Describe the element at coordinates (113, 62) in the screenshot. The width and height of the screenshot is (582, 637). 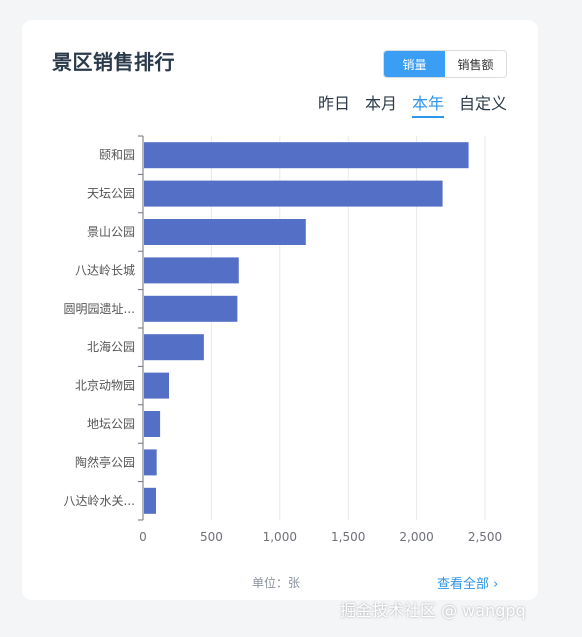
I see `card-title: 景区销售排行` at that location.